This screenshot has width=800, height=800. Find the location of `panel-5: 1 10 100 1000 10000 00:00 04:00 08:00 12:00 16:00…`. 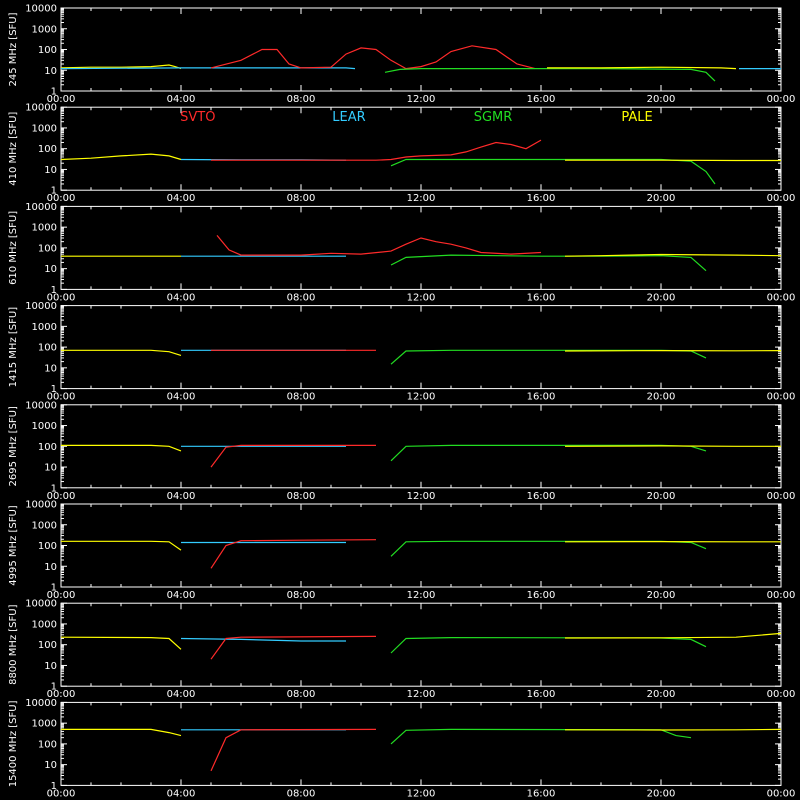

panel-5: 1 10 100 1000 10000 00:00 04:00 08:00 12:00 16:00… is located at coordinates (401, 451).